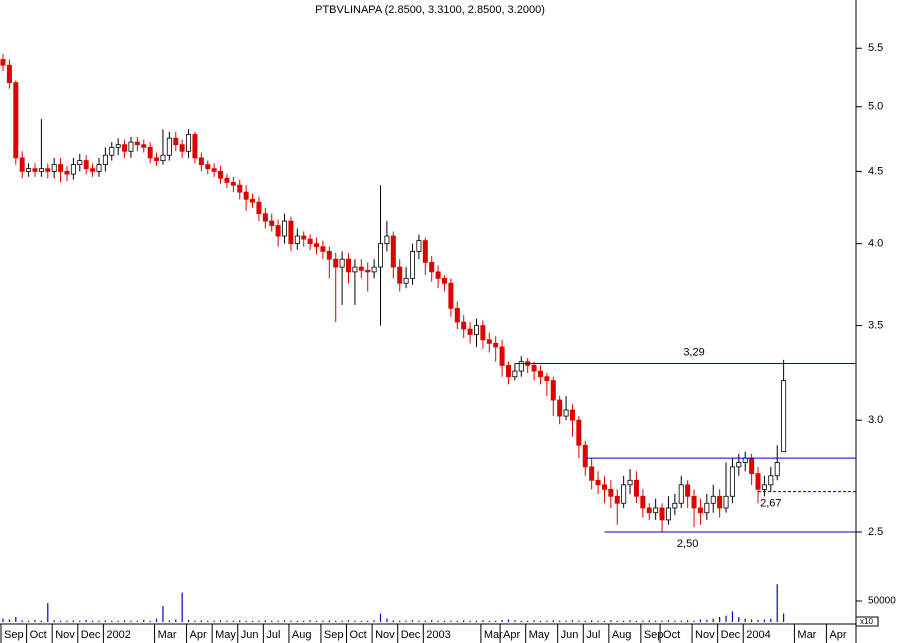  Describe the element at coordinates (358, 635) in the screenshot. I see `x-tick-label: Oct` at that location.